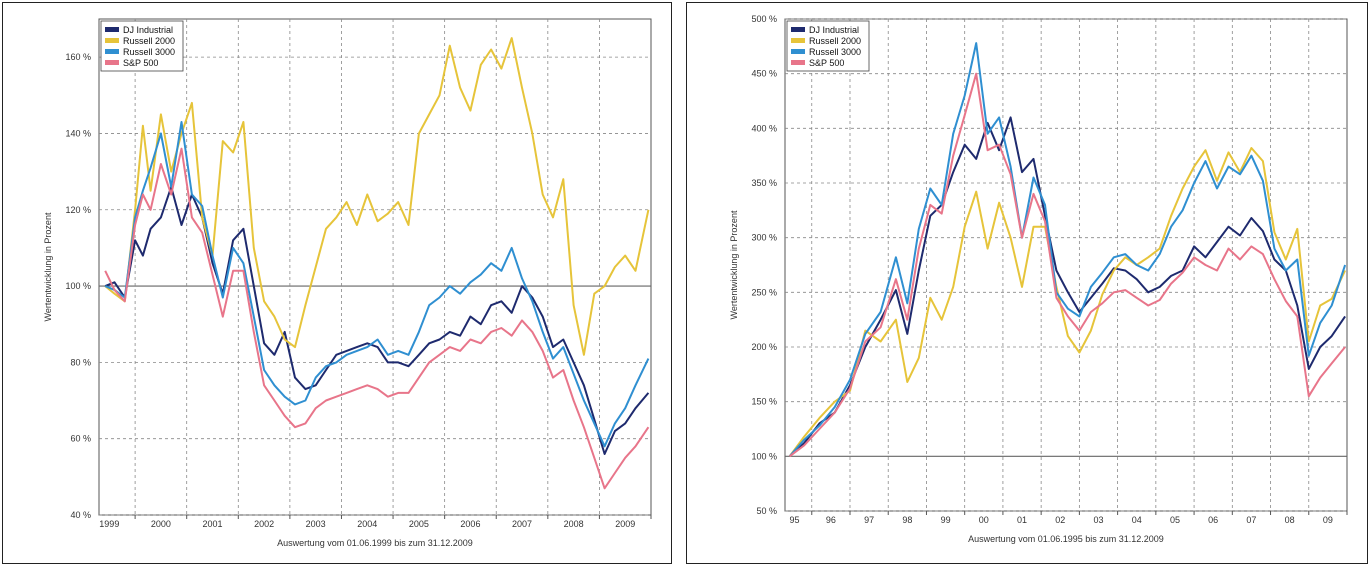 The height and width of the screenshot is (568, 1370). Describe the element at coordinates (80, 439) in the screenshot. I see `chart0-ytick-label: 60 %` at that location.